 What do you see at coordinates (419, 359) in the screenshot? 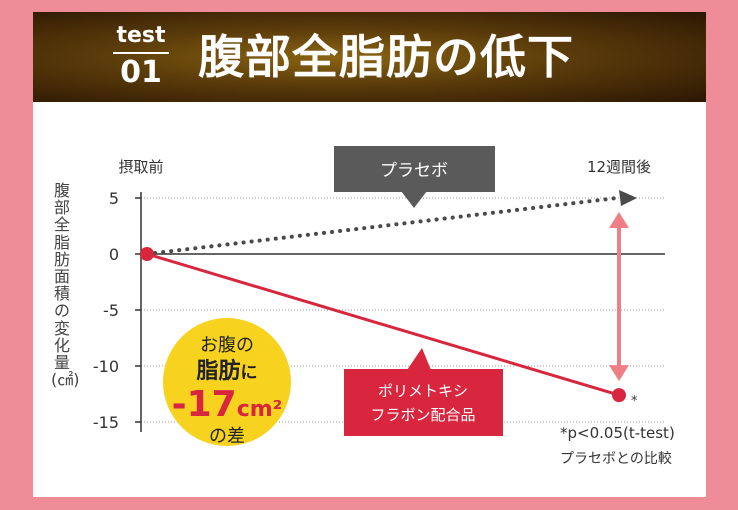
I see `treatment-callout-pointer` at bounding box center [419, 359].